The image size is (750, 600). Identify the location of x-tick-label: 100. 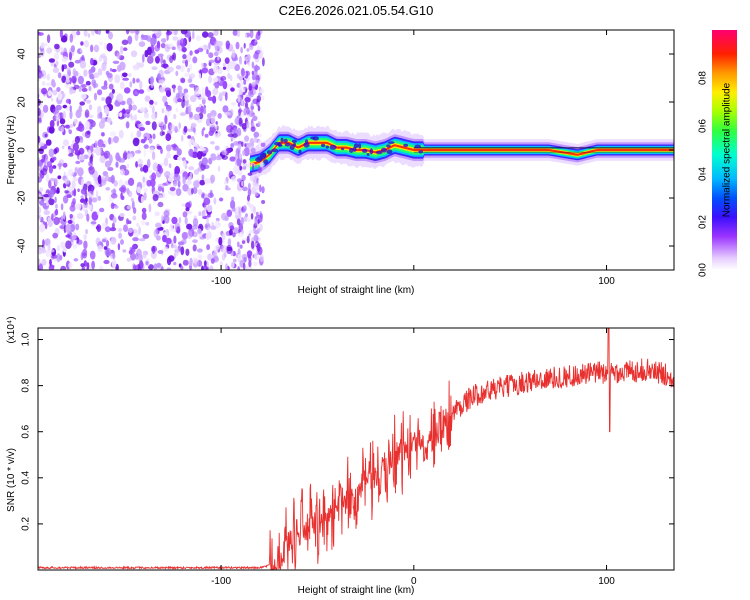
(606, 581).